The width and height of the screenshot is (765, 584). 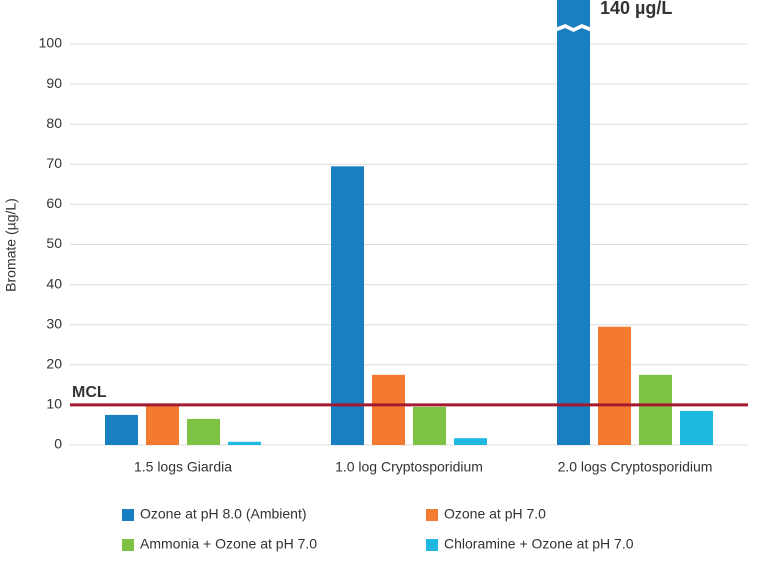 What do you see at coordinates (54, 243) in the screenshot?
I see `y-tick-label: 50` at bounding box center [54, 243].